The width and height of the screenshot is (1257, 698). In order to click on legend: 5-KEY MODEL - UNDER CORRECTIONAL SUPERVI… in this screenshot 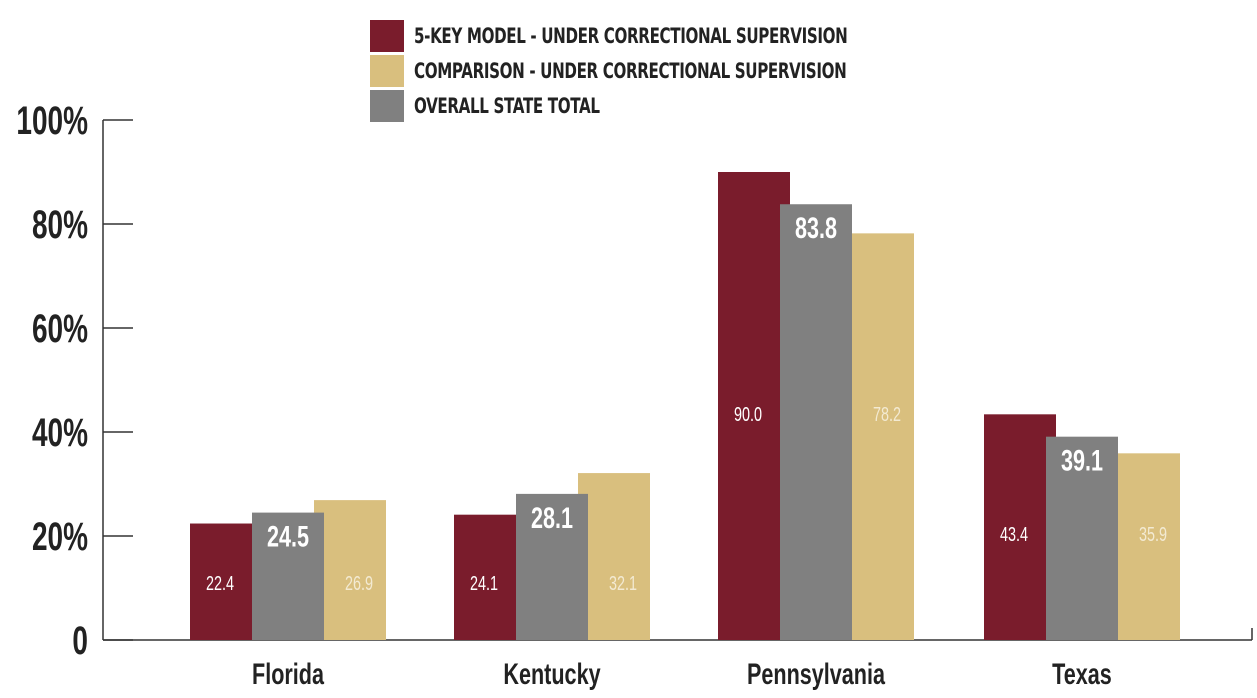, I will do `click(693, 70)`.